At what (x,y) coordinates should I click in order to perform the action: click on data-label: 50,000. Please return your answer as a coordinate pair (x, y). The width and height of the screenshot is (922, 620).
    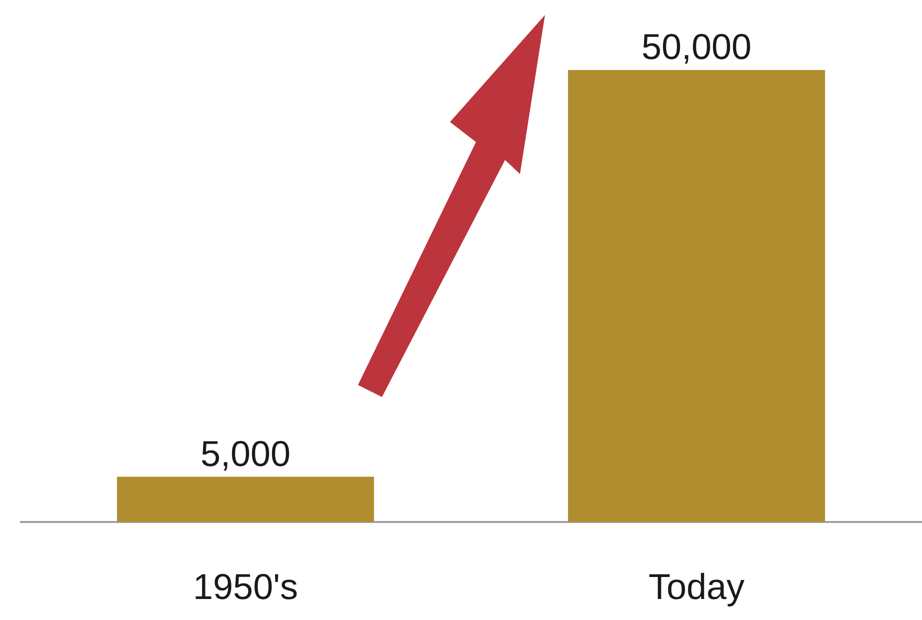
    Looking at the image, I should click on (696, 46).